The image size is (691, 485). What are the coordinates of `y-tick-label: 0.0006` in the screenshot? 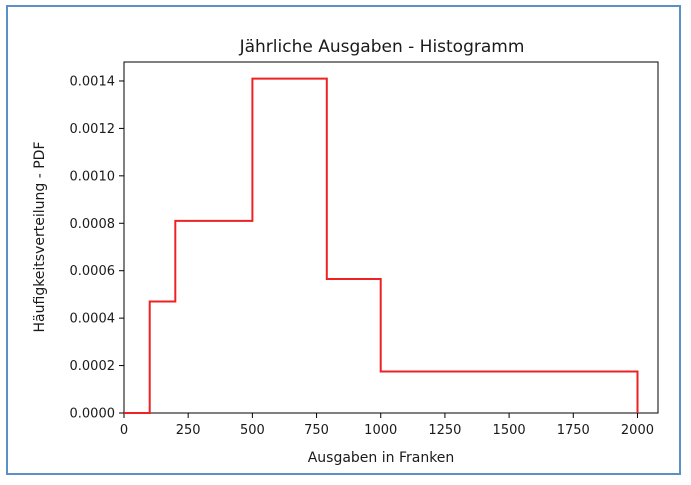 It's located at (93, 271).